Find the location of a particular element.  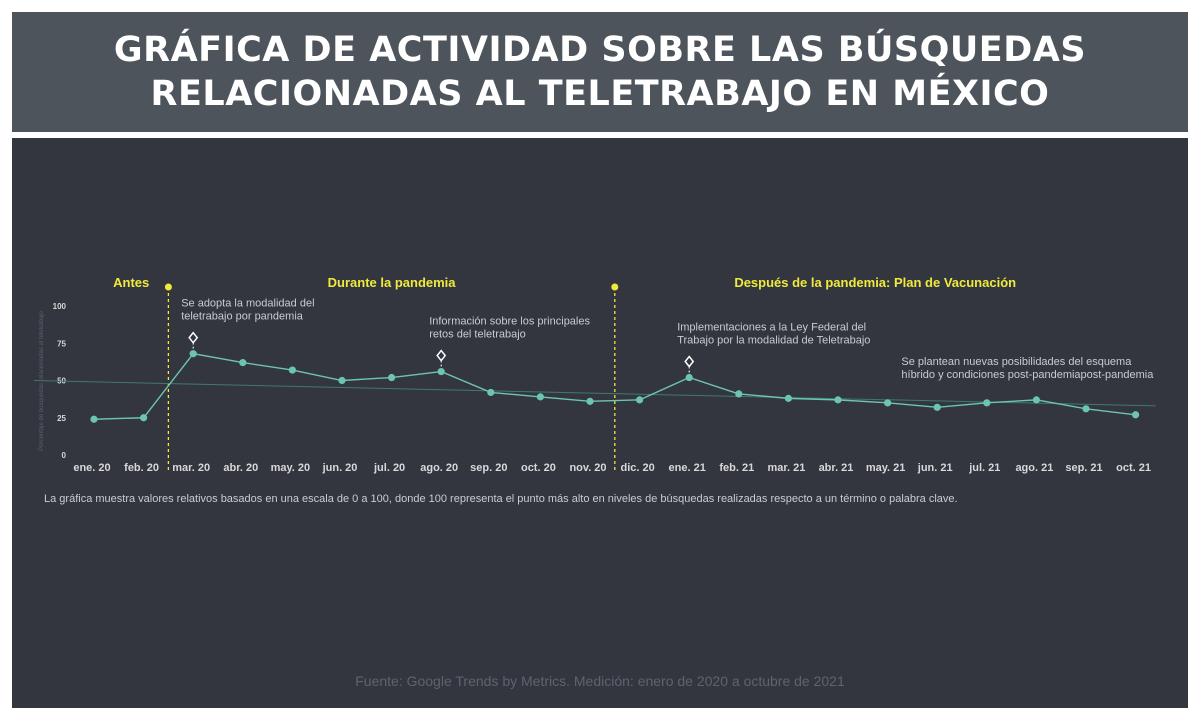

x-tick-label: jul. 20 is located at coordinates (389, 468).